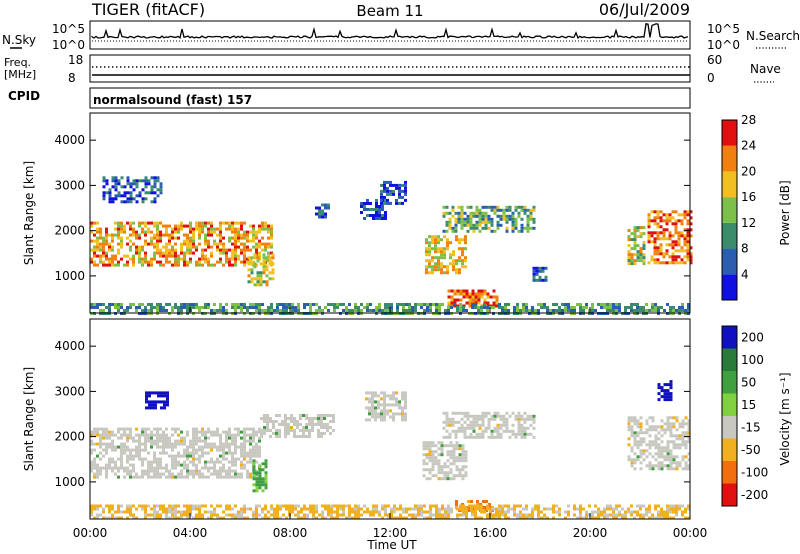 The width and height of the screenshot is (800, 554). What do you see at coordinates (752, 337) in the screenshot?
I see `colorbar-tick-label: 200` at bounding box center [752, 337].